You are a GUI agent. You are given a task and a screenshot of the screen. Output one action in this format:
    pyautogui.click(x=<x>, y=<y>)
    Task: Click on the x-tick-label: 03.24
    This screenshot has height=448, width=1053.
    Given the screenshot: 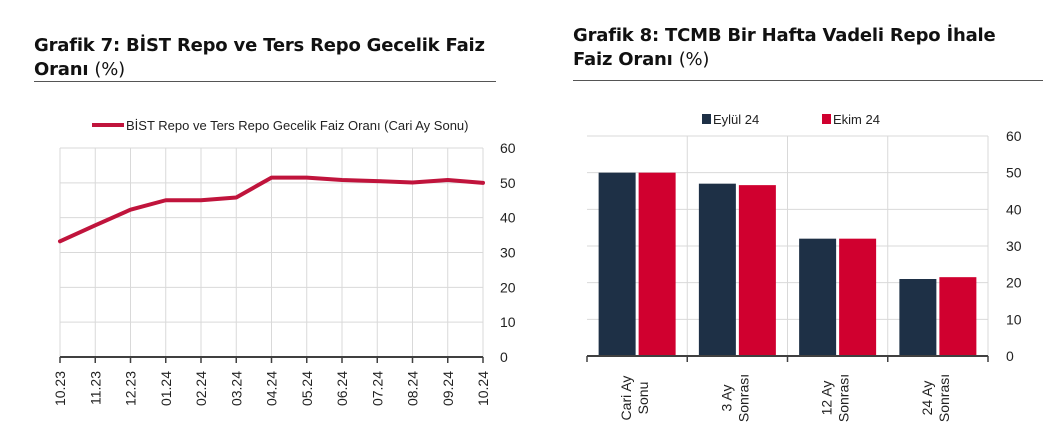 What is the action you would take?
    pyautogui.click(x=236, y=388)
    